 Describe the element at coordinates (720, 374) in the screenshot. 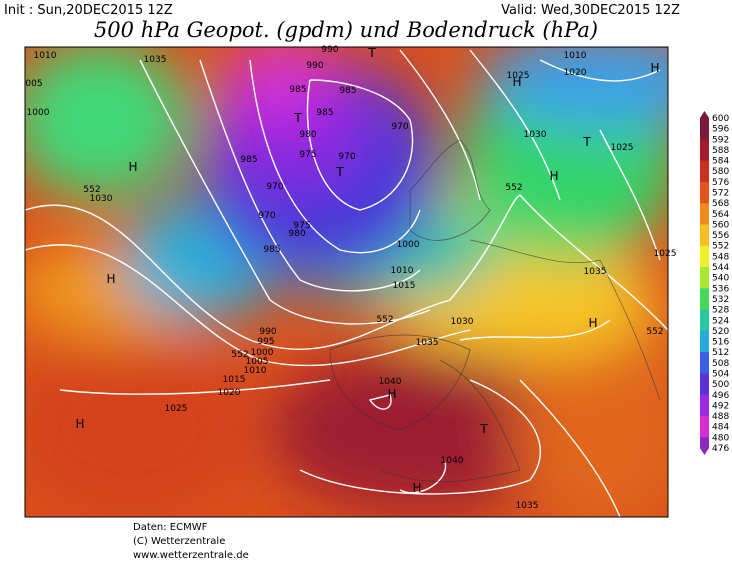

I see `colorbar-label: 504` at that location.